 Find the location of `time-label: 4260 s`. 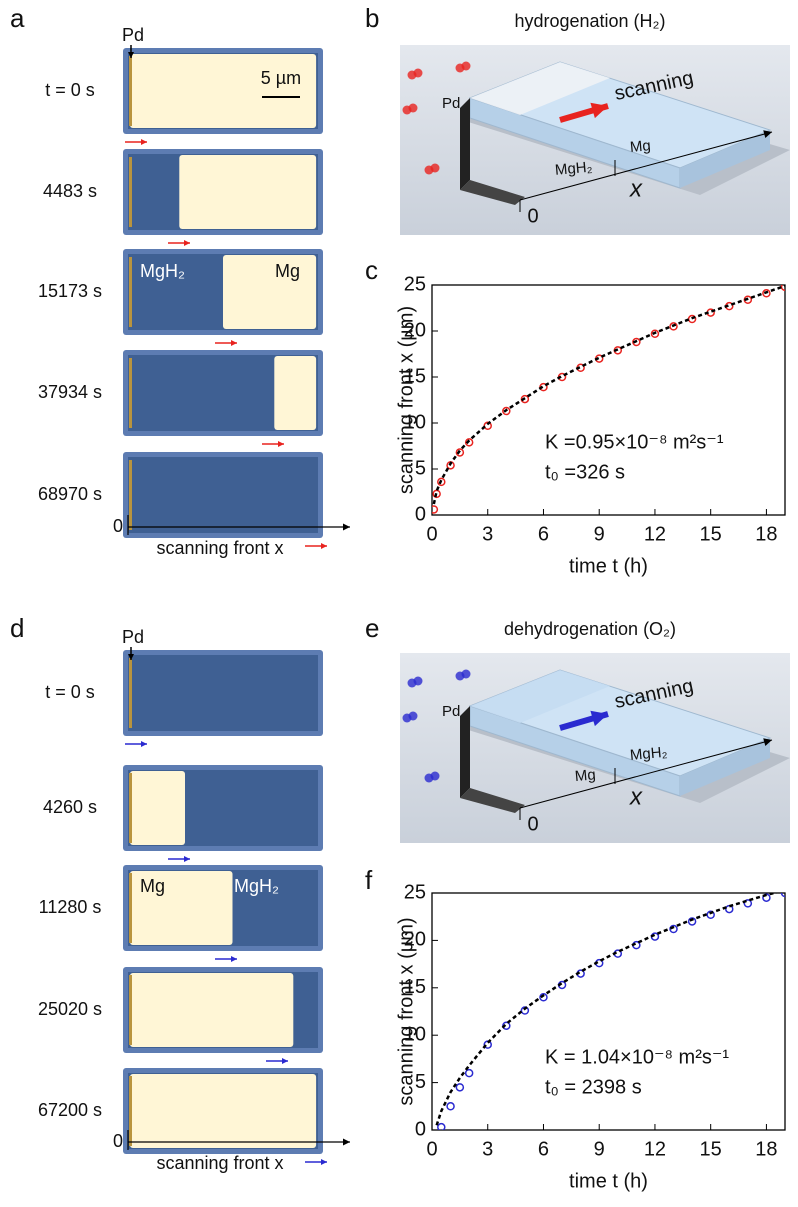

time-label: 4260 s is located at coordinates (70, 807).